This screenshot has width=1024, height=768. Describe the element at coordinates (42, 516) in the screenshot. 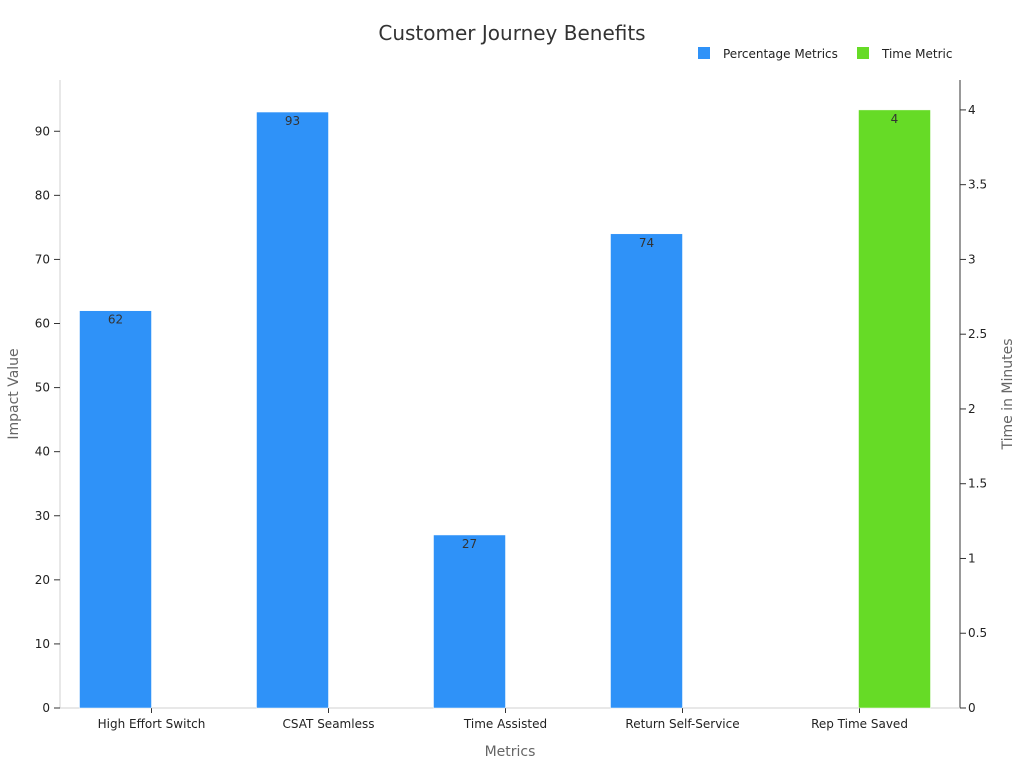

I see `y-tick-label: 30` at that location.